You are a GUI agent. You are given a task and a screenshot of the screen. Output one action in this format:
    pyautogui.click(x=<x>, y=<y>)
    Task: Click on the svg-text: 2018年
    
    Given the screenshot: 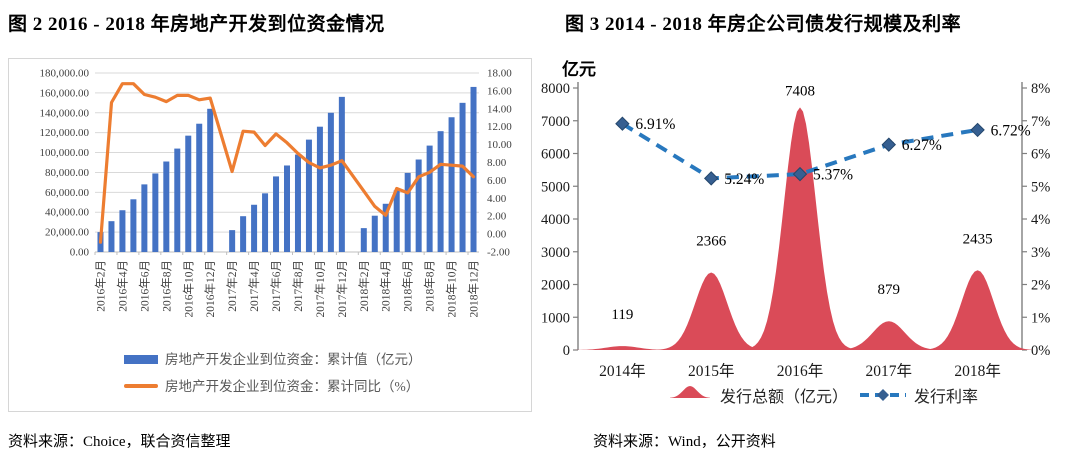 What is the action you would take?
    pyautogui.click(x=977, y=371)
    